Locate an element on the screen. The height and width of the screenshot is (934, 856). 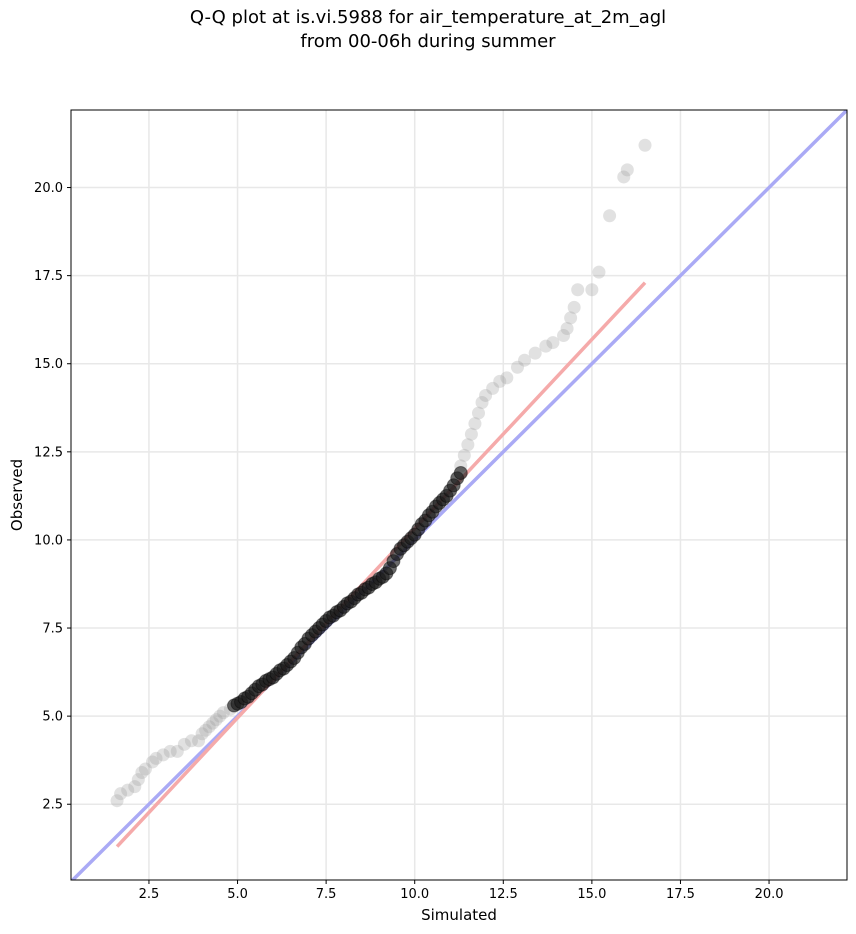
core-point is located at coordinates (460, 472).